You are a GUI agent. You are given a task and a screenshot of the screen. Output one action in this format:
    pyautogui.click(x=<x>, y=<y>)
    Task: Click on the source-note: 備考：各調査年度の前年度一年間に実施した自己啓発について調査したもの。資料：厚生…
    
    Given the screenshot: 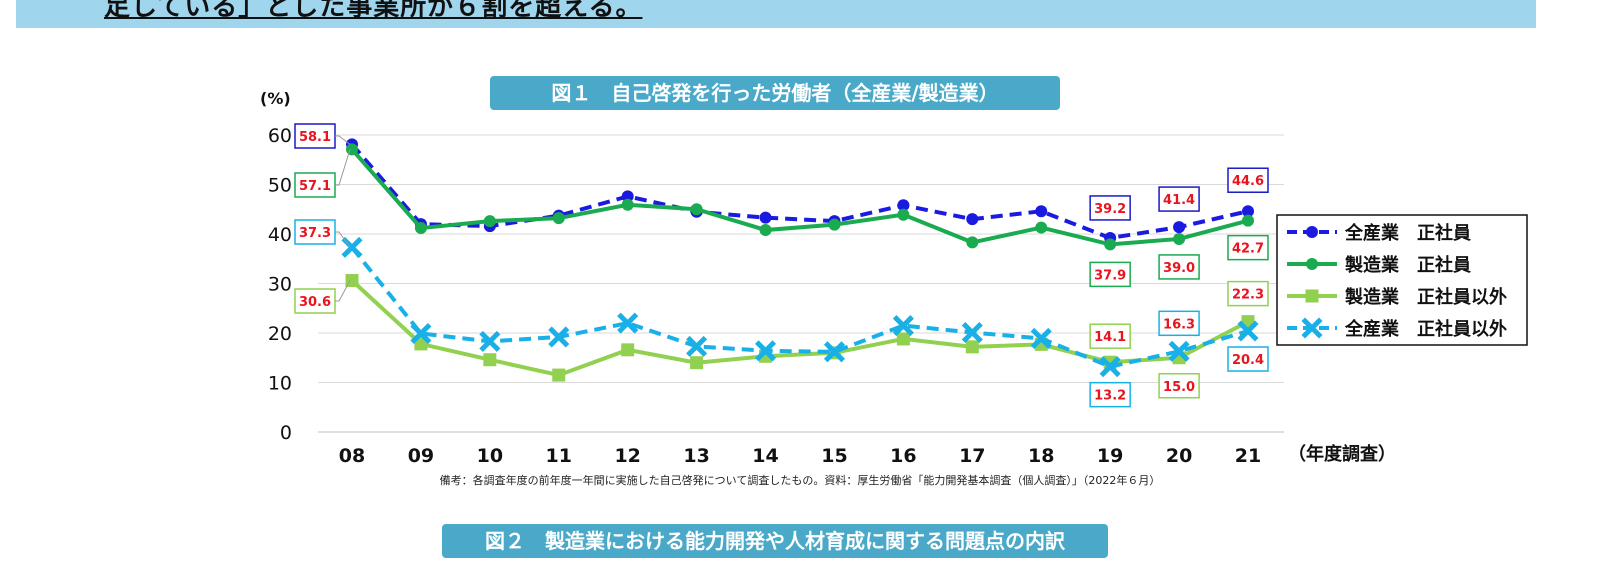 What is the action you would take?
    pyautogui.click(x=800, y=480)
    